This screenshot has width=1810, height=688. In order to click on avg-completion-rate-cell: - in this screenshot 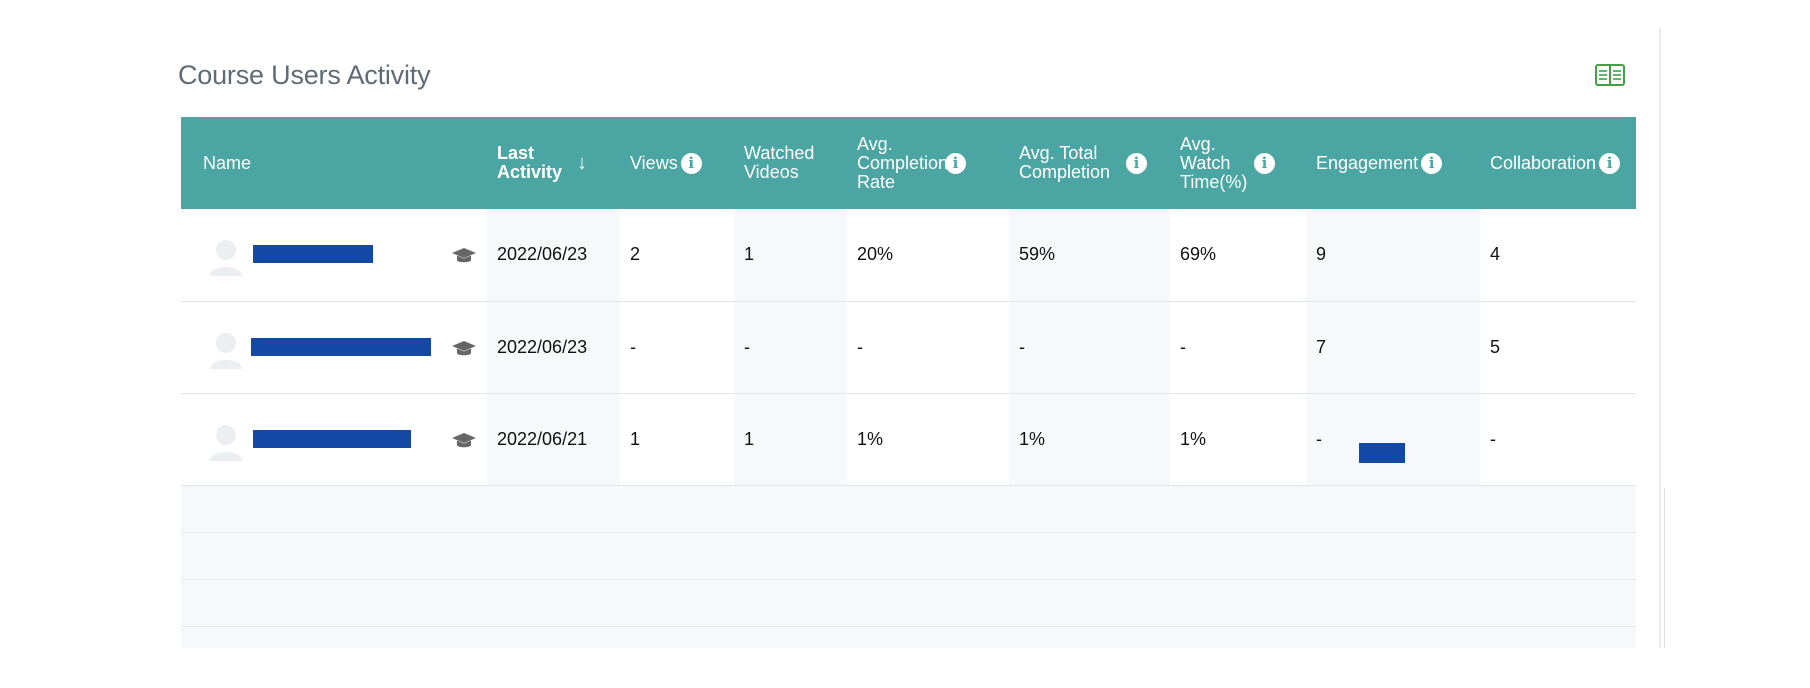, I will do `click(860, 346)`.